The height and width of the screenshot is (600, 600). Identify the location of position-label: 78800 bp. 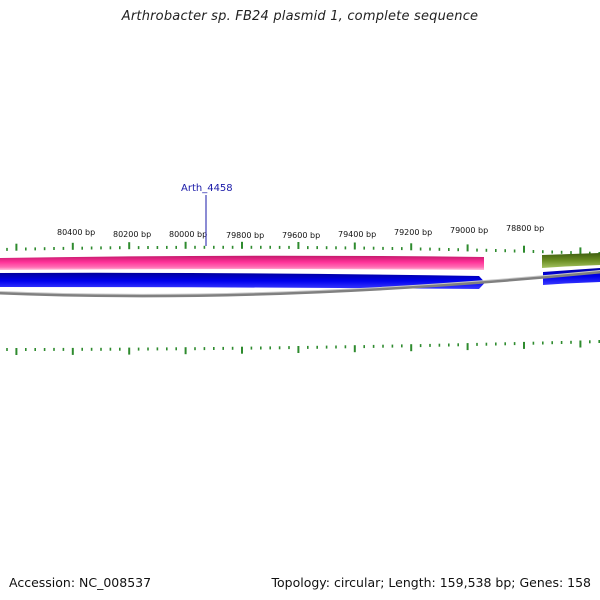
(525, 228).